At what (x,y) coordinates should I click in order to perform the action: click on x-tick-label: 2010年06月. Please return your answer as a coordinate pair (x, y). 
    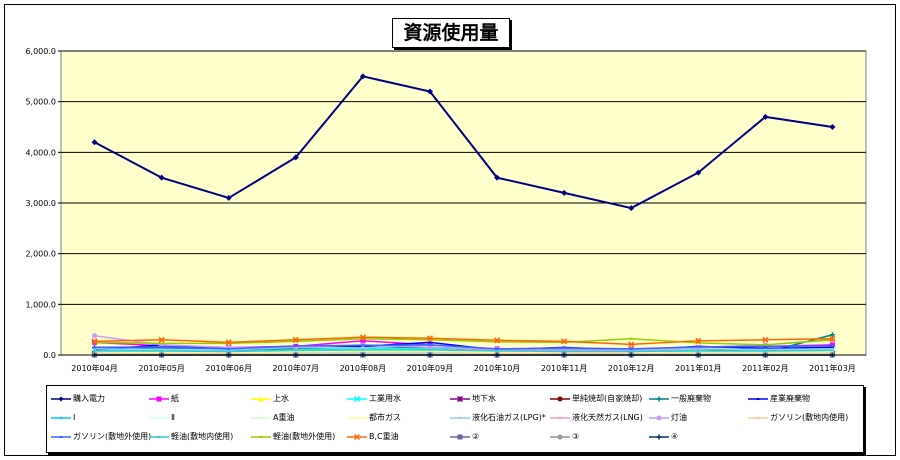
    Looking at the image, I should click on (228, 368).